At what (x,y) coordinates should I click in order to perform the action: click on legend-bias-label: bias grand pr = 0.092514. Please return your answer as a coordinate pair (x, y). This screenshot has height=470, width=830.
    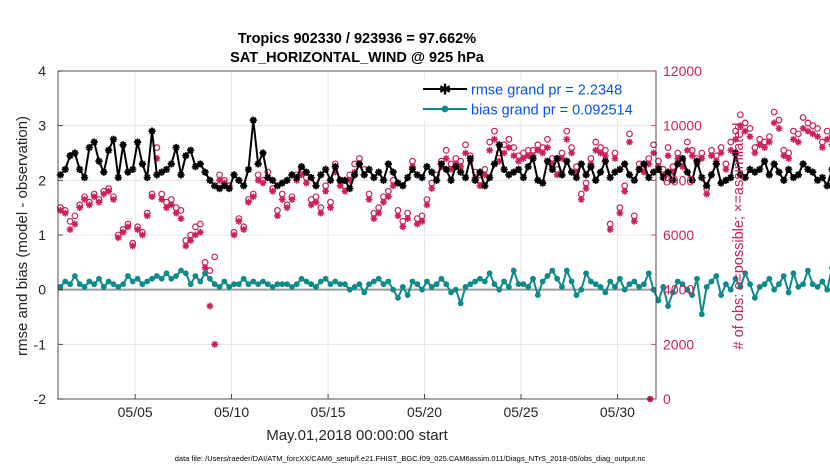
    Looking at the image, I should click on (552, 111).